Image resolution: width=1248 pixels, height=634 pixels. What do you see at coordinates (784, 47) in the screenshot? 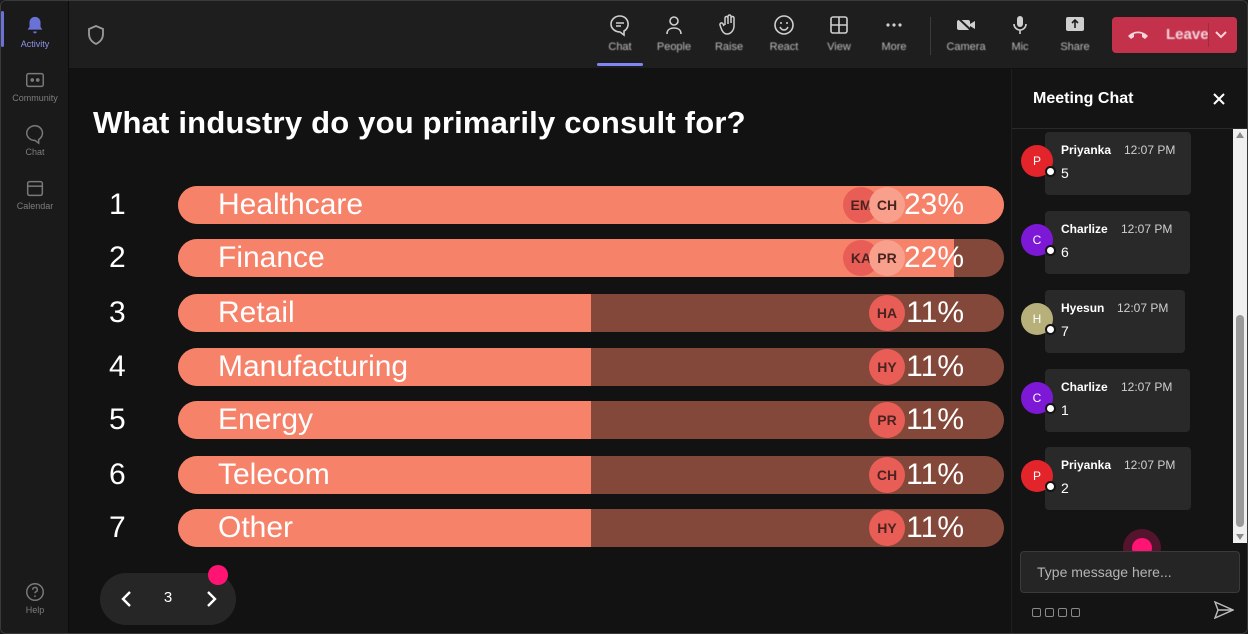
I see `react-label: React` at bounding box center [784, 47].